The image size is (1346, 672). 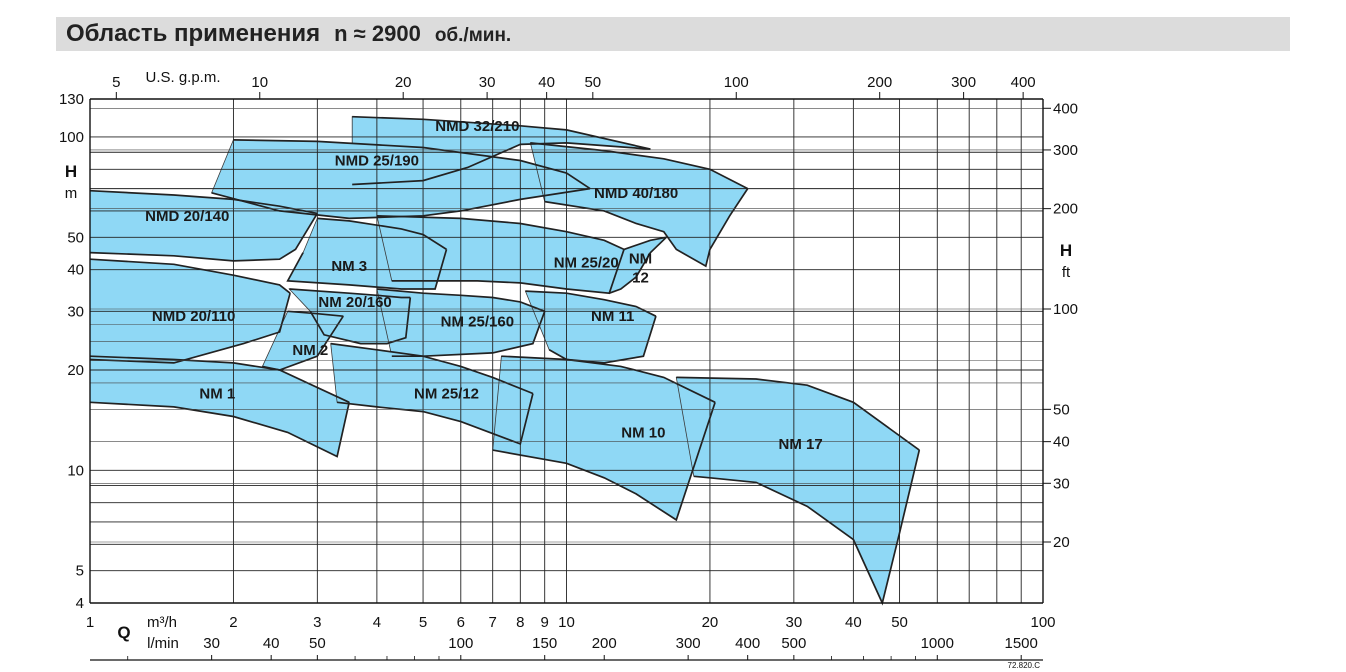 I want to click on region-label: NM 12, so click(x=640, y=268).